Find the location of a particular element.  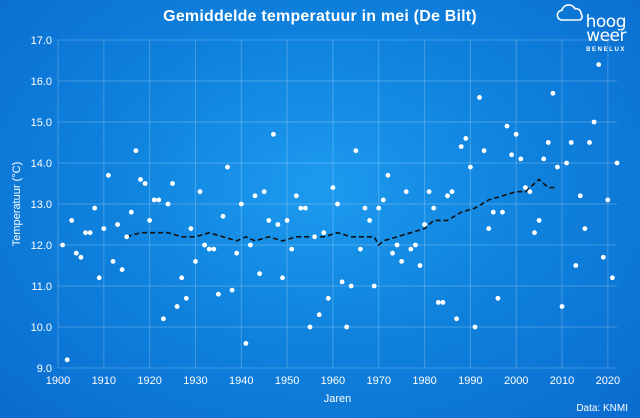

brand-logo: hoog weer BENELUX is located at coordinates (590, 32).